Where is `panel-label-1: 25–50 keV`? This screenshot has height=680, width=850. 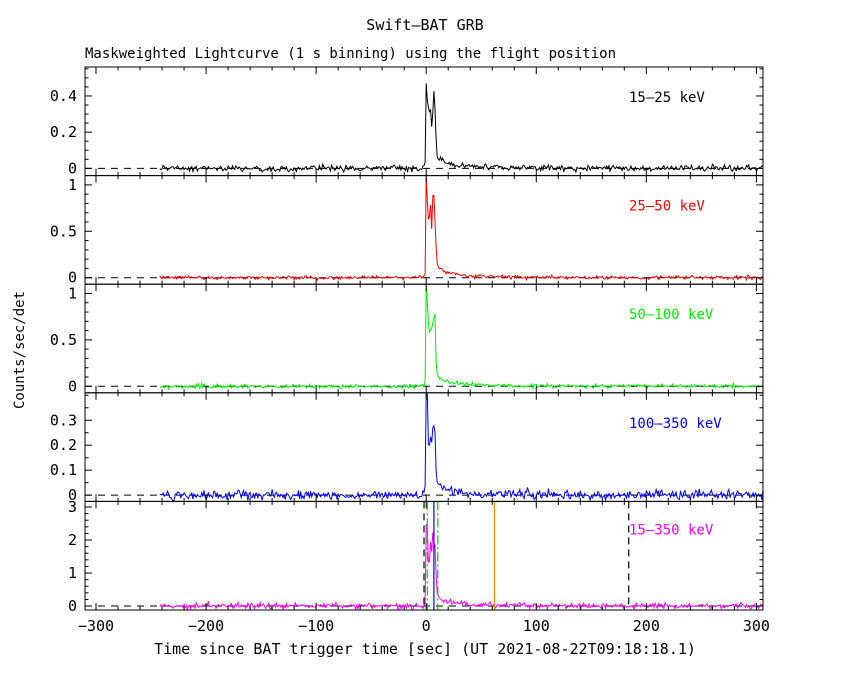
panel-label-1: 25–50 keV is located at coordinates (667, 207).